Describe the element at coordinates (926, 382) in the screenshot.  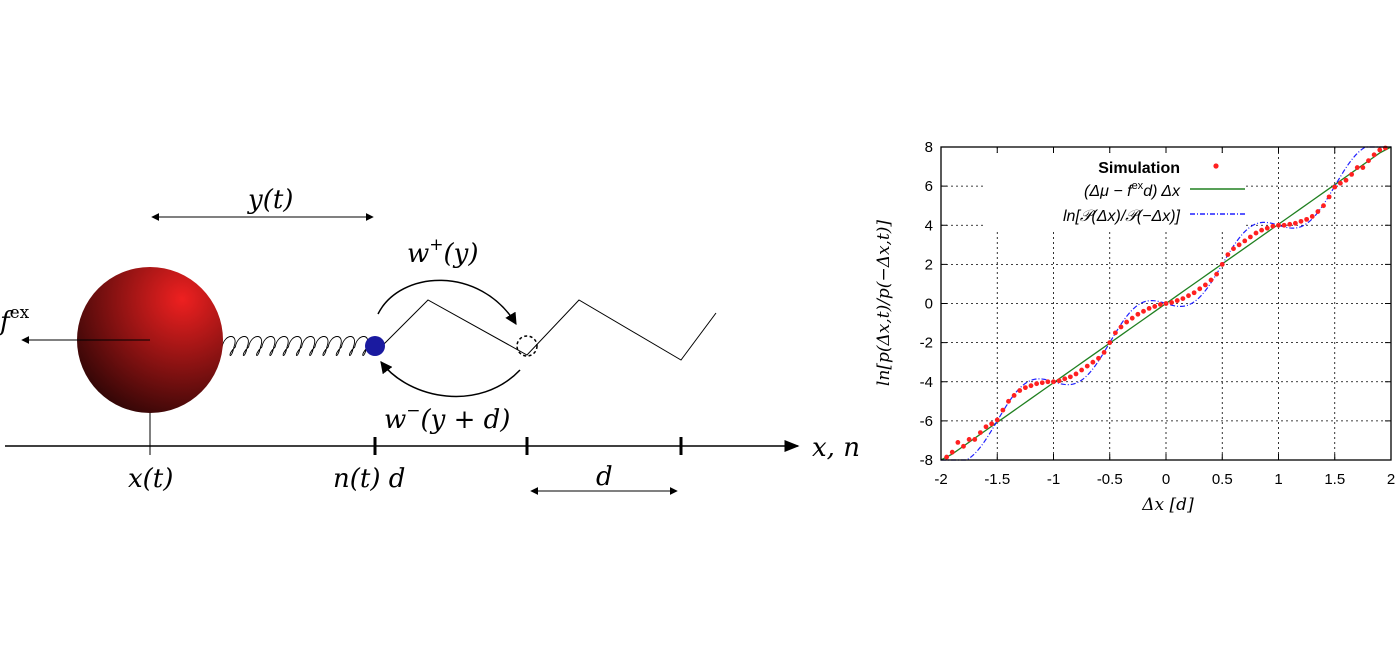
I see `y-tick-label: -4` at that location.